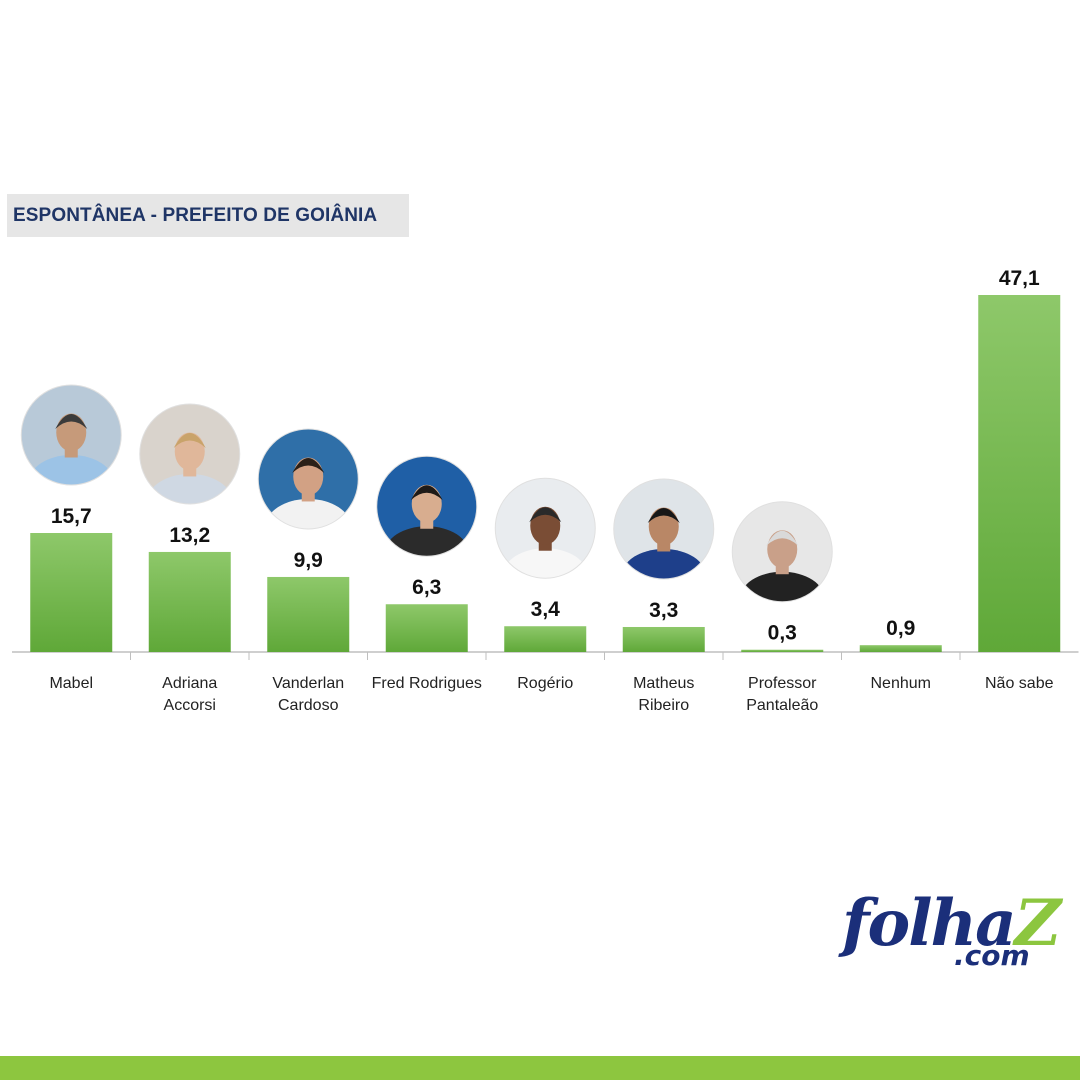  Describe the element at coordinates (992, 955) in the screenshot. I see `logo-suffix: .com` at that location.